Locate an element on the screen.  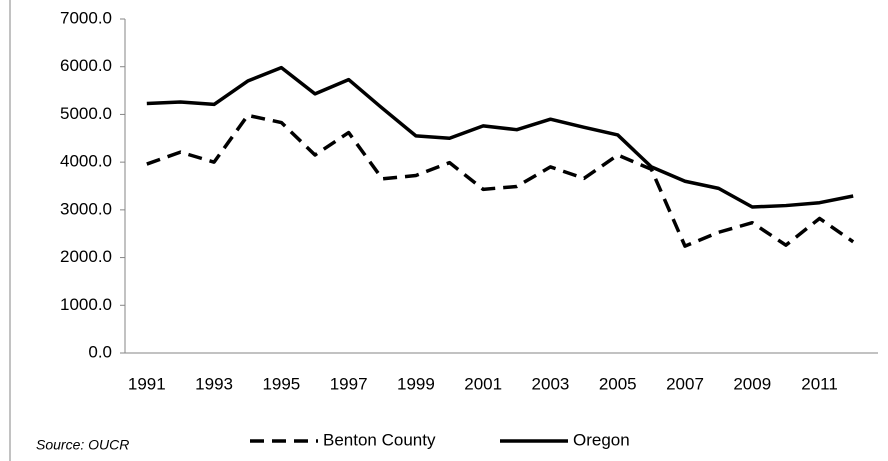
x-tick-label: 1995 is located at coordinates (281, 383).